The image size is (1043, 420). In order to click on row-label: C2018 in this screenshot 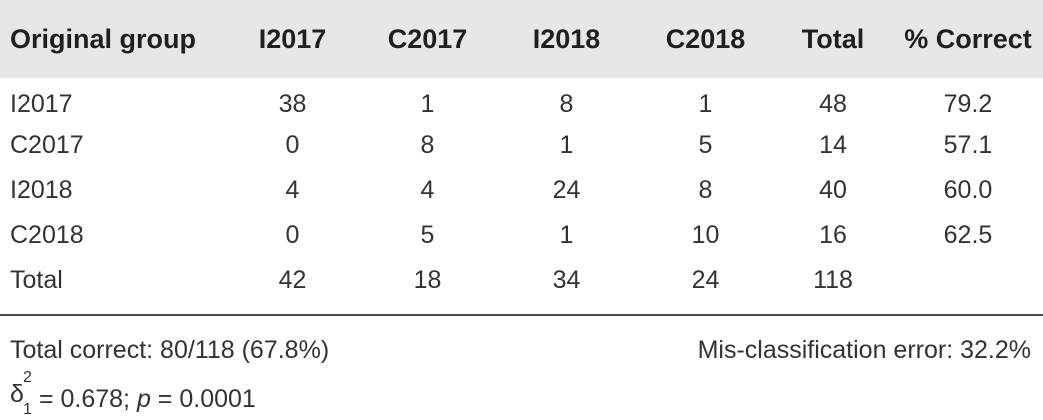, I will do `click(47, 235)`.